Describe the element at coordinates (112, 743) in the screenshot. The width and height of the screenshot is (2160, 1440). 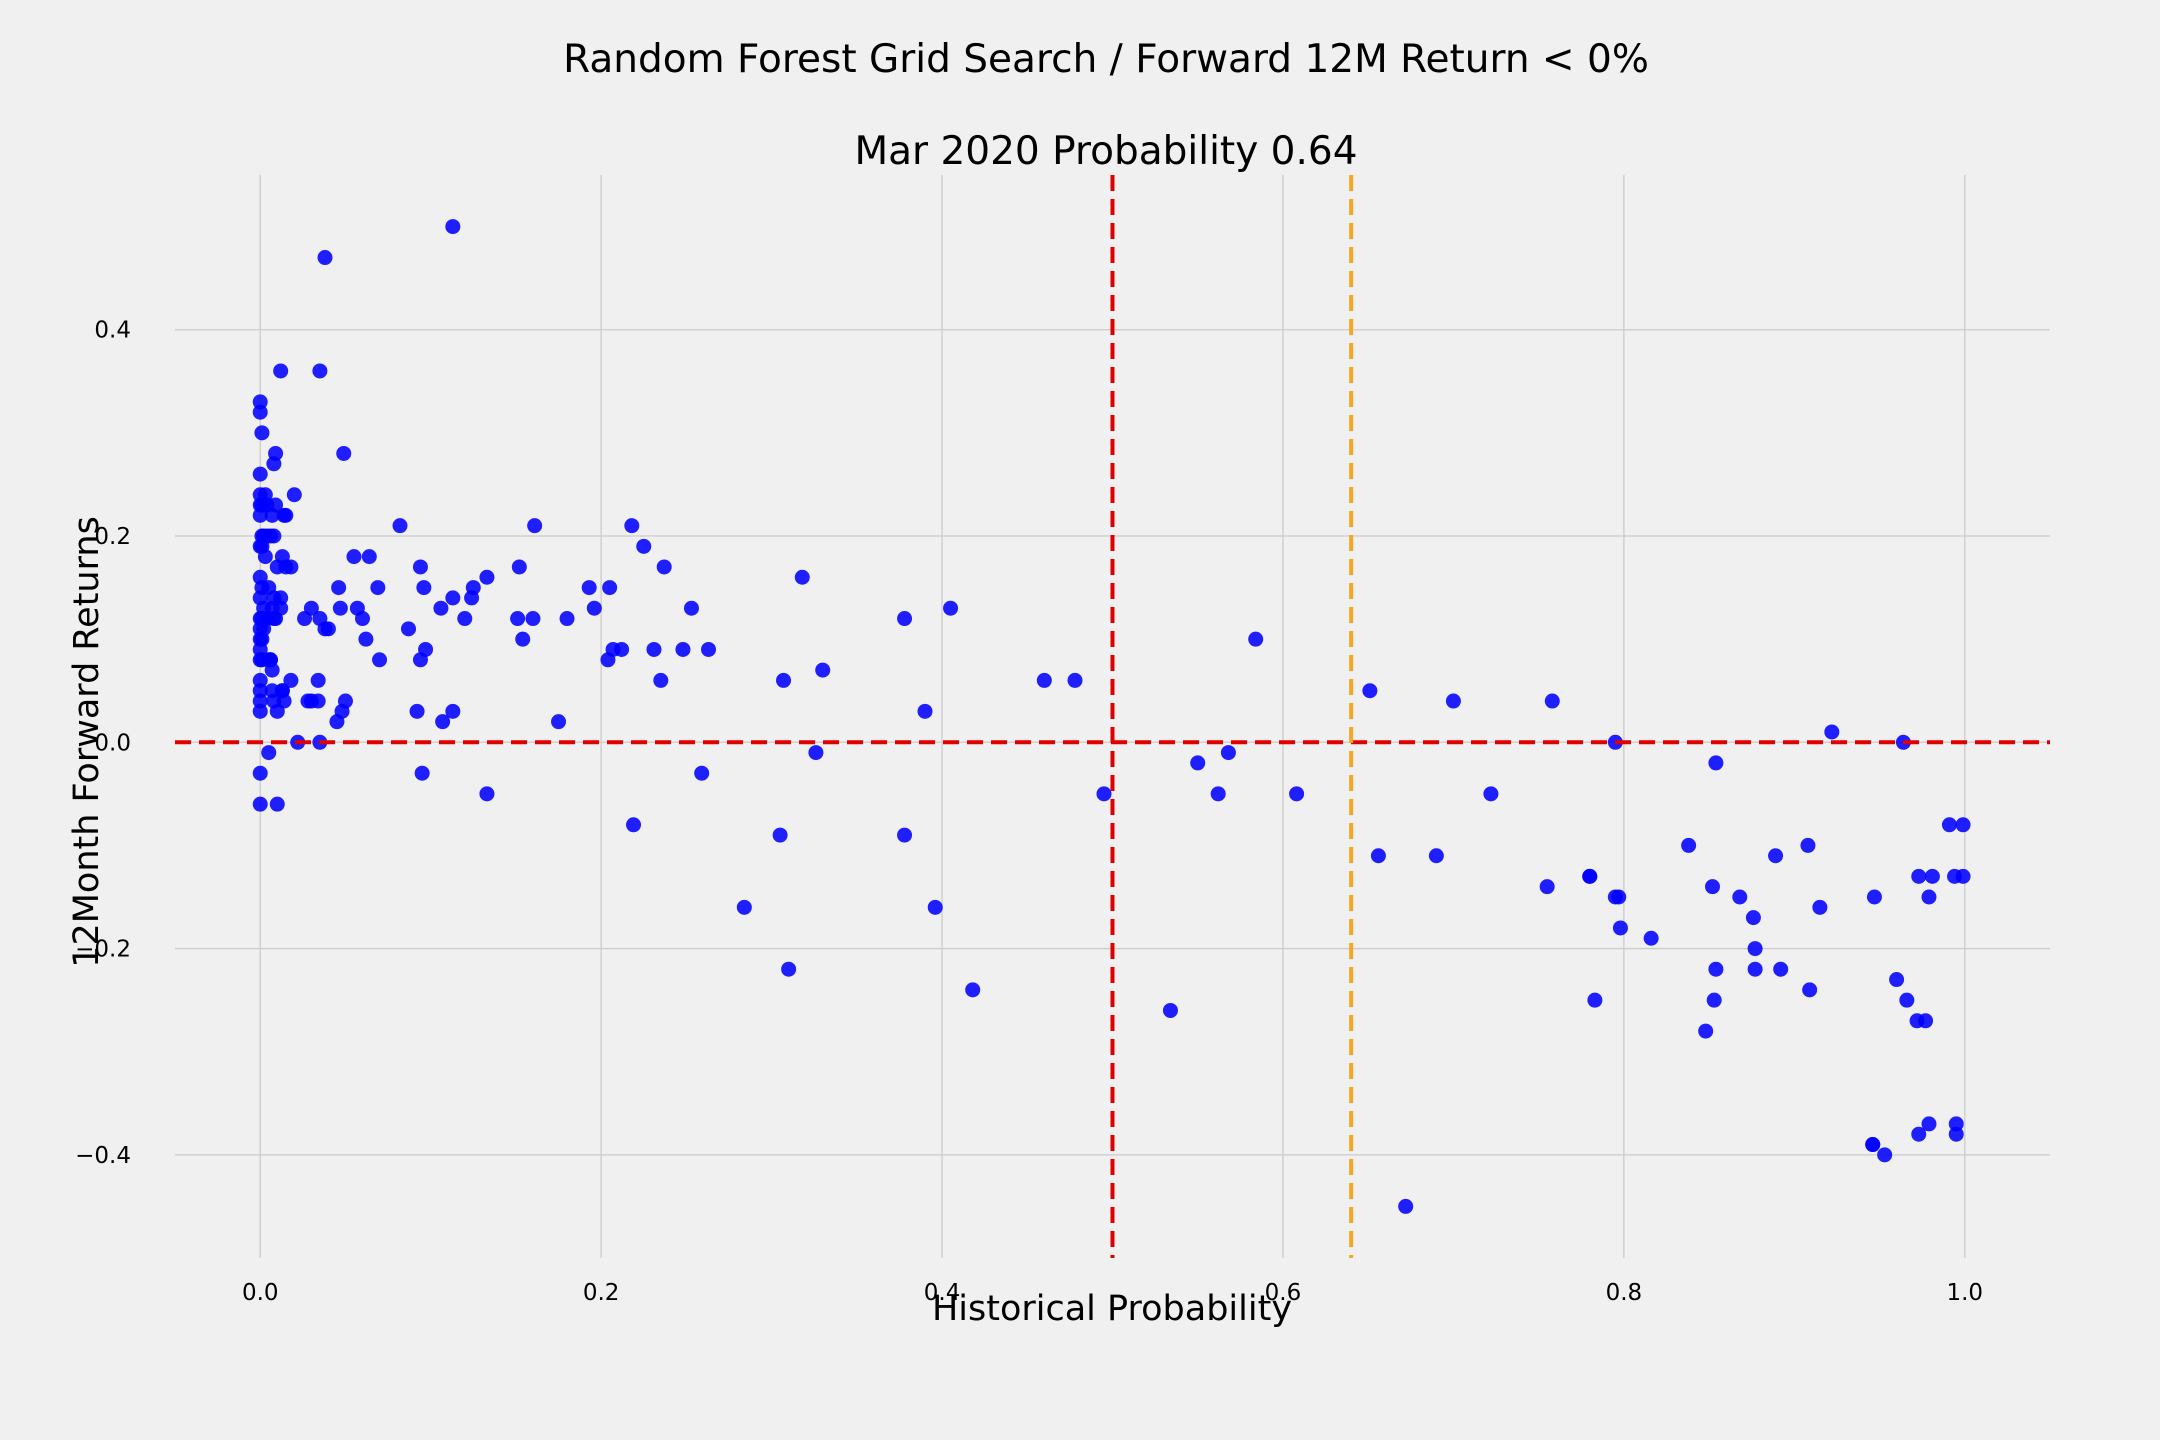
I see `y-tick-label: 0.0` at that location.